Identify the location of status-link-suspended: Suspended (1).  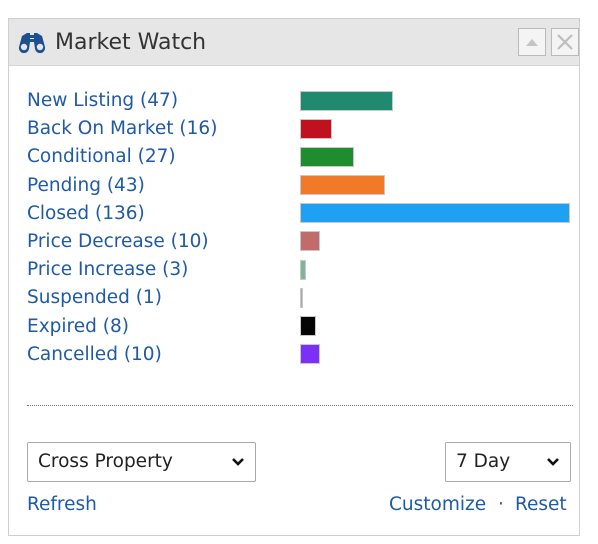
(94, 298).